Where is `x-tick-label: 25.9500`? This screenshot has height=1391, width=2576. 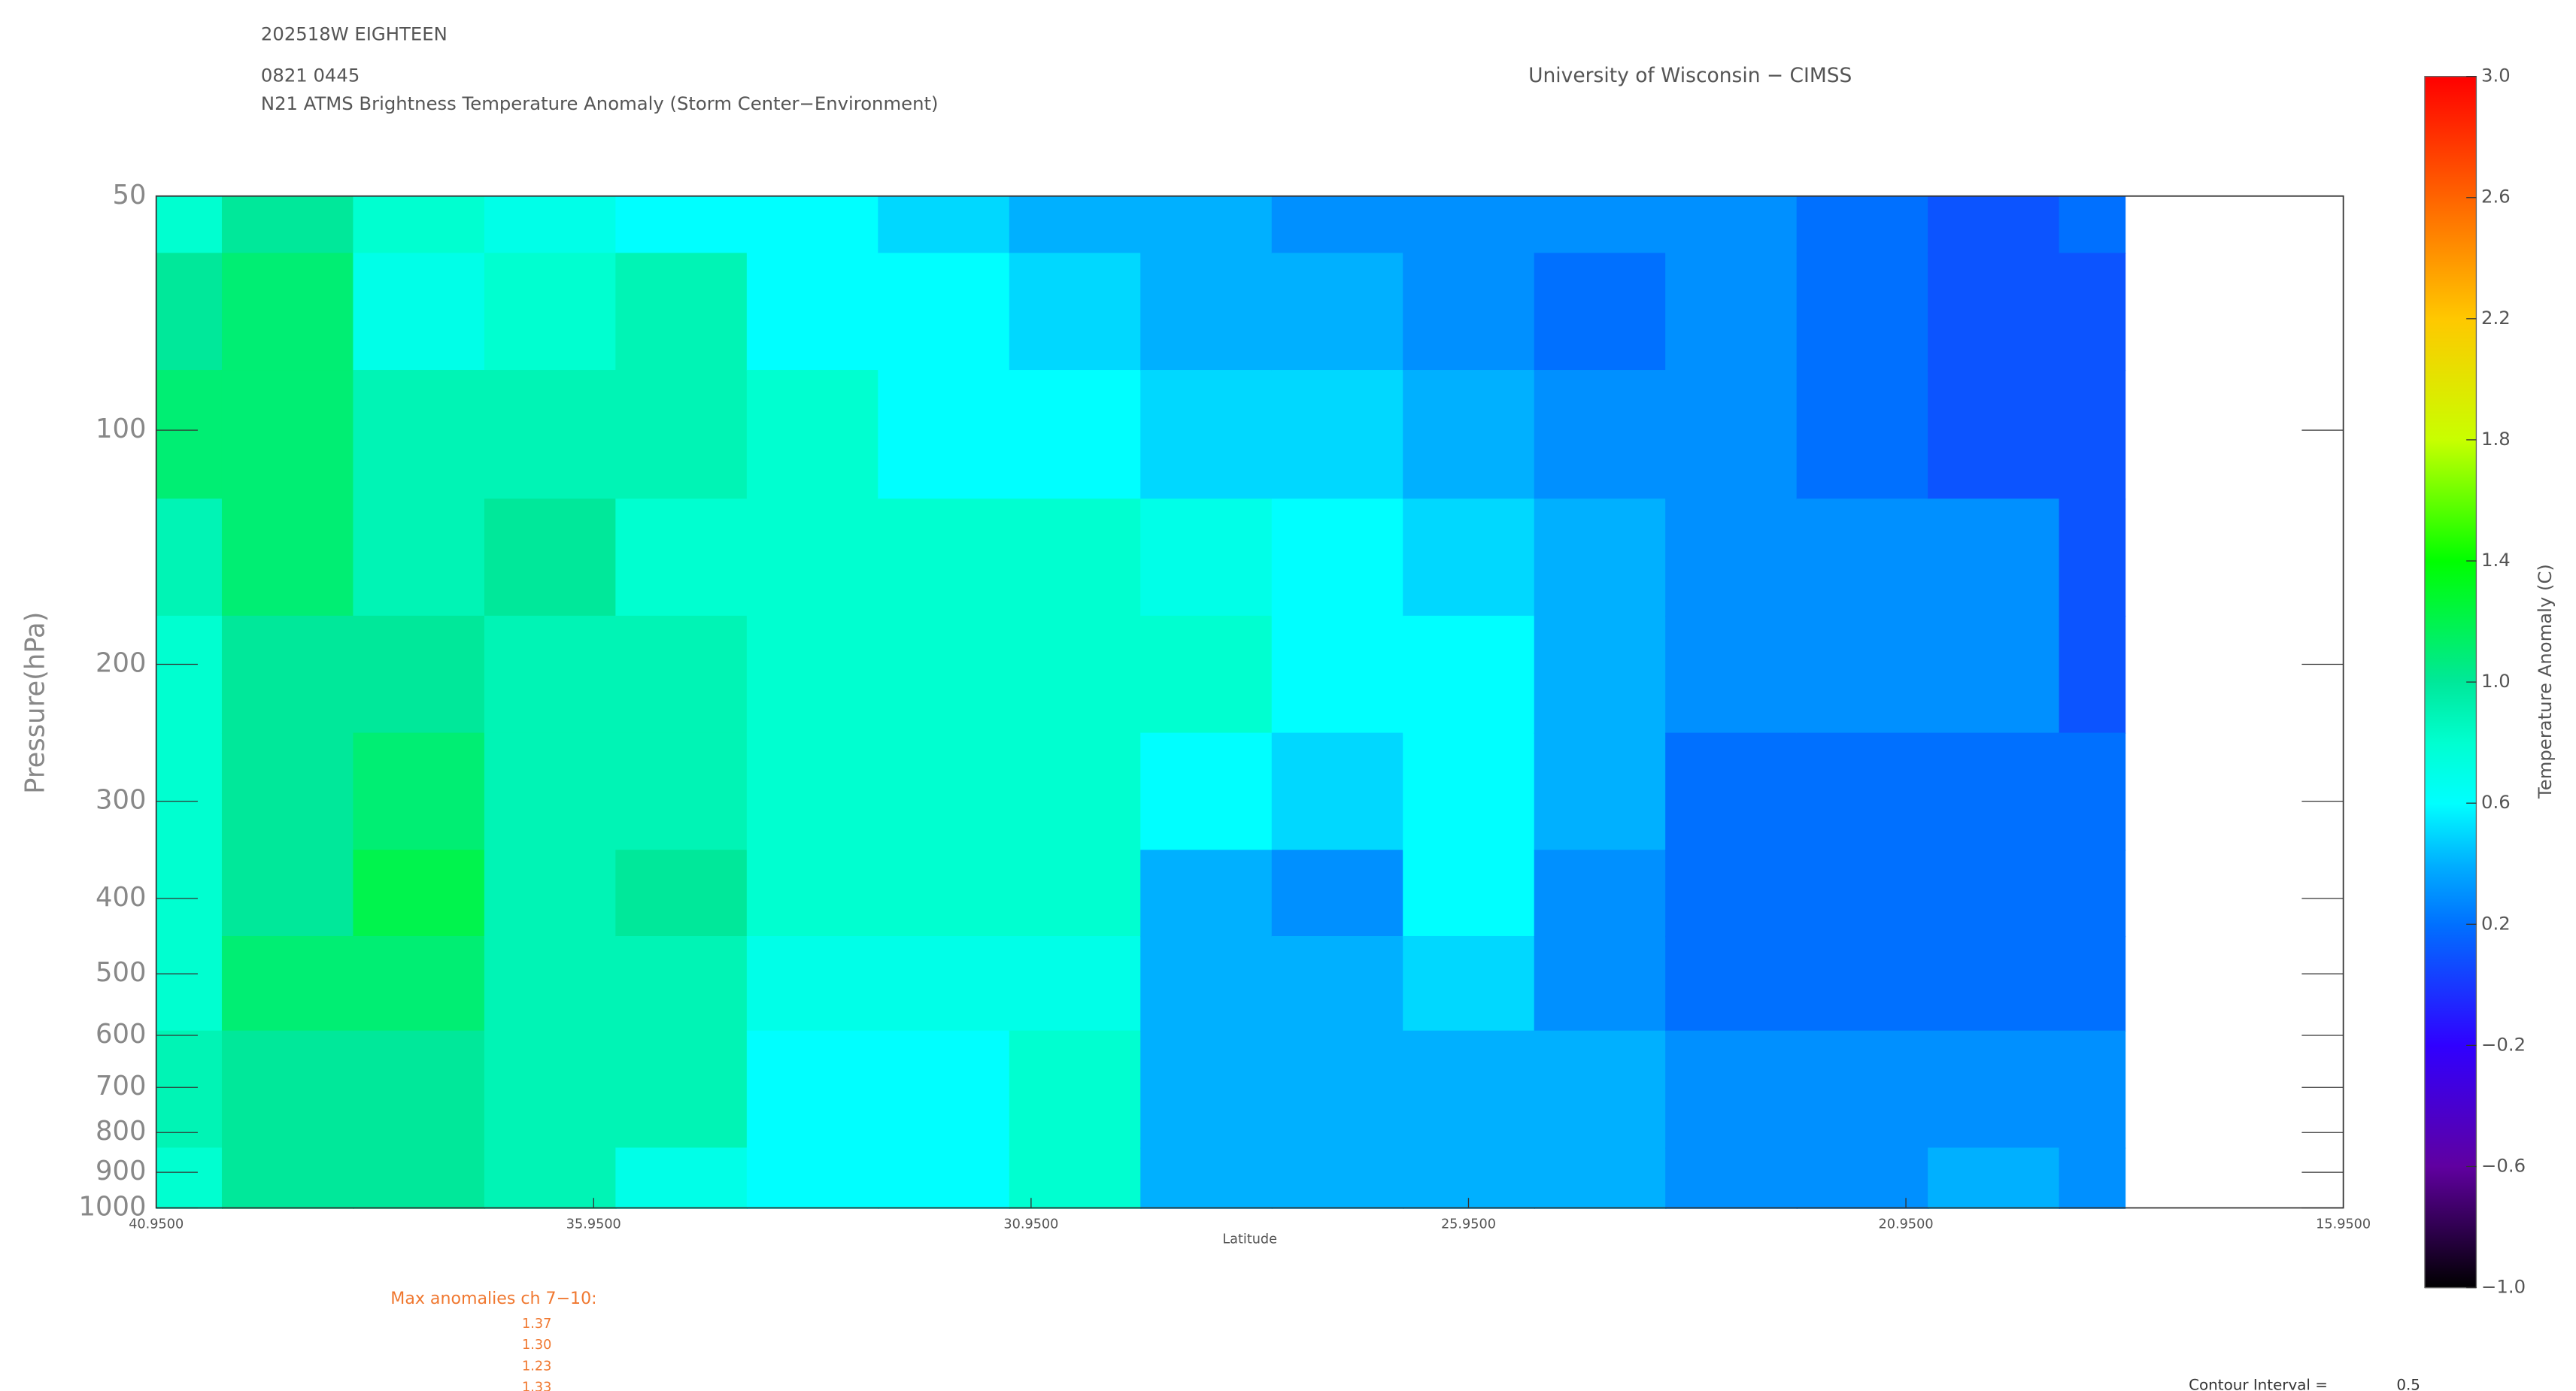 x-tick-label: 25.9500 is located at coordinates (1468, 1224).